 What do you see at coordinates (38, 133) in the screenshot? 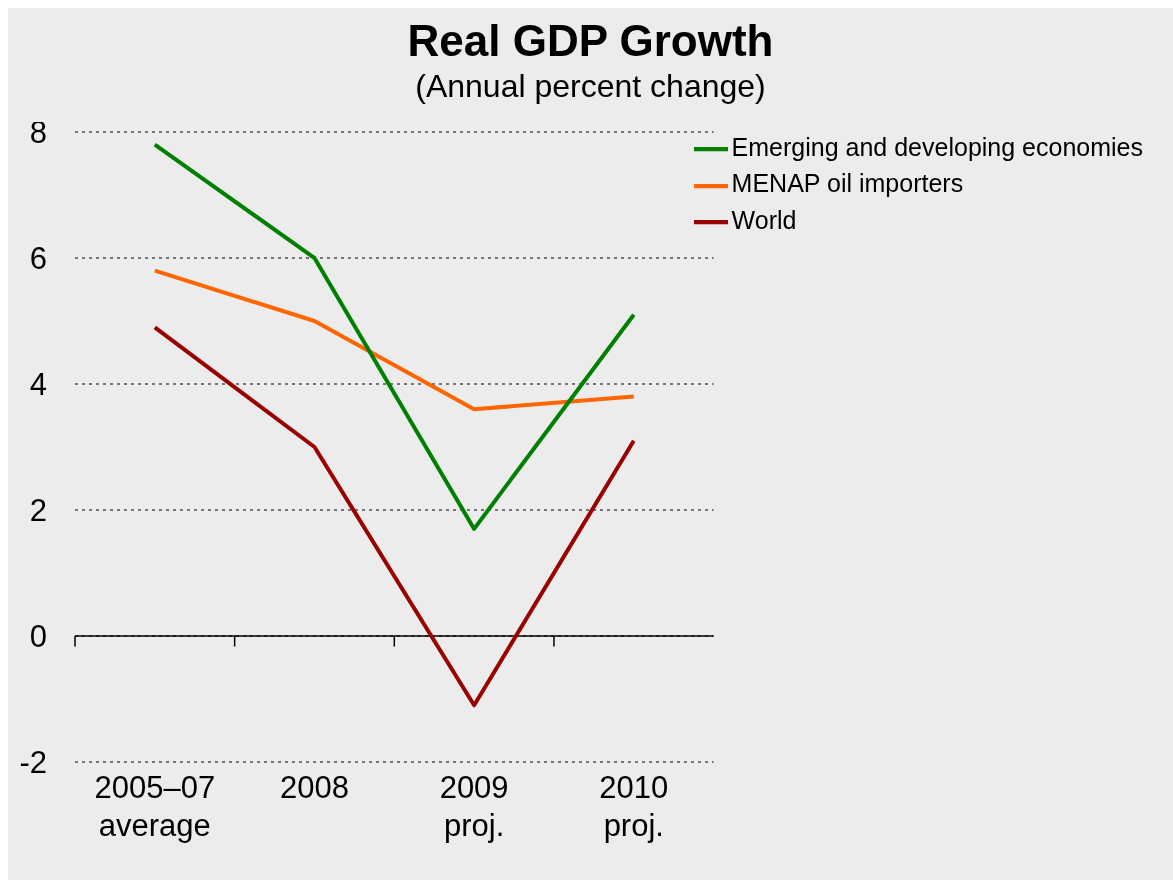
I see `y-tick-label: 8` at bounding box center [38, 133].